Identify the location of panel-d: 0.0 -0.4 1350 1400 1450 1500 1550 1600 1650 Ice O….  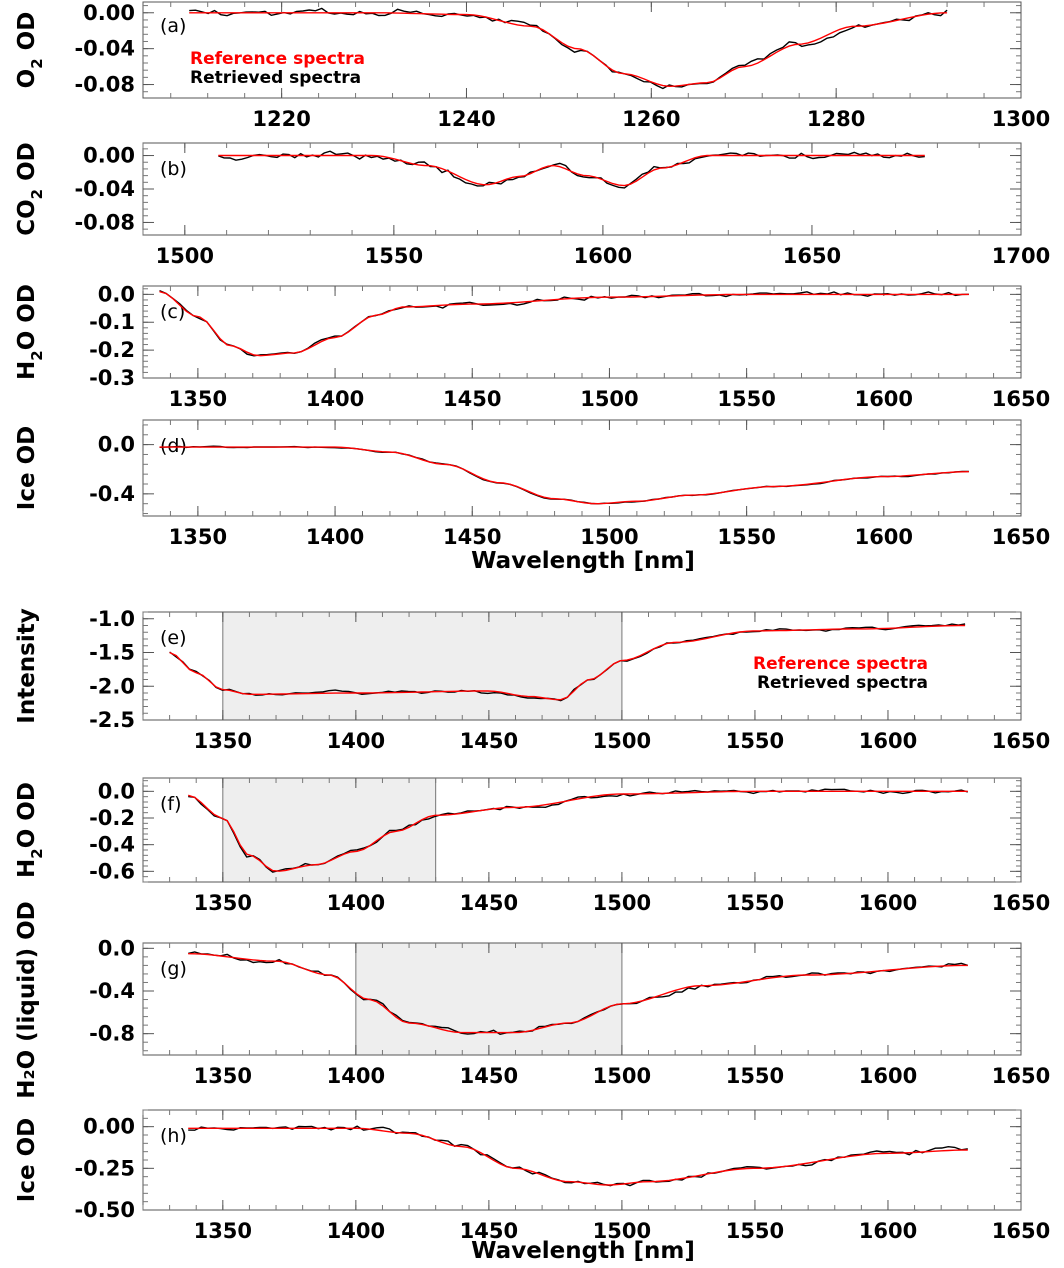
(532, 484).